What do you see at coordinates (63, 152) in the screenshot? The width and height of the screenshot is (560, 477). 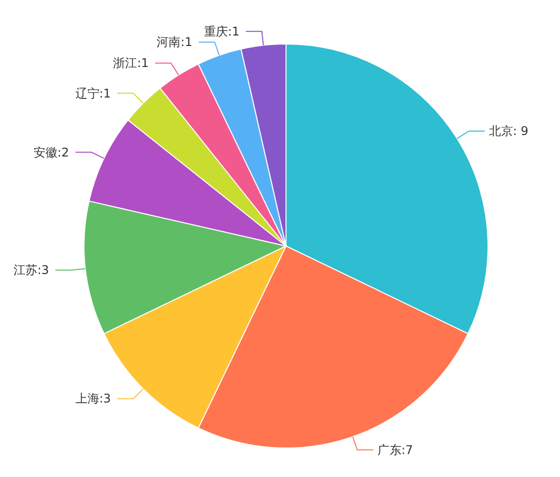 I see `data-label: :2` at bounding box center [63, 152].